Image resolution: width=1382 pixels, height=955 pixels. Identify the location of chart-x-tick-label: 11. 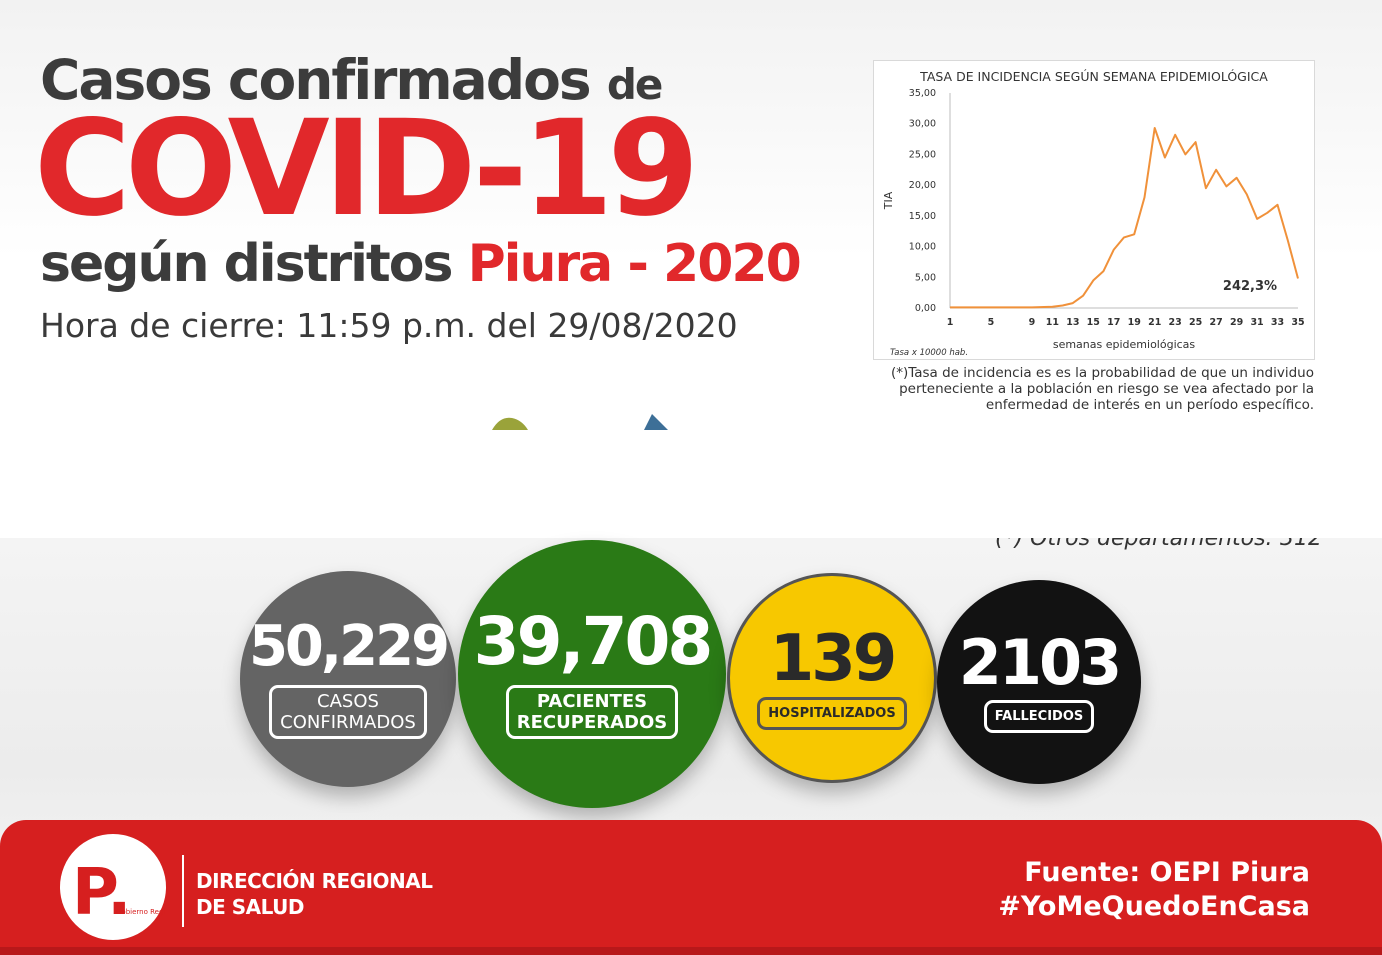
(1052, 322).